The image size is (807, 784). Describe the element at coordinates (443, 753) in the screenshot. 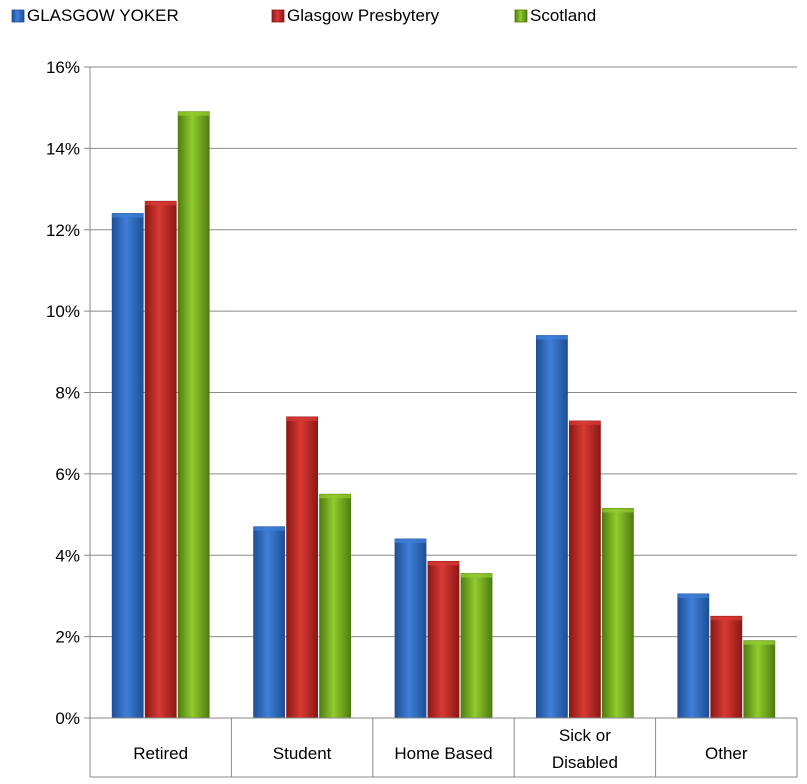

I see `x-tick-label: Home Based` at that location.